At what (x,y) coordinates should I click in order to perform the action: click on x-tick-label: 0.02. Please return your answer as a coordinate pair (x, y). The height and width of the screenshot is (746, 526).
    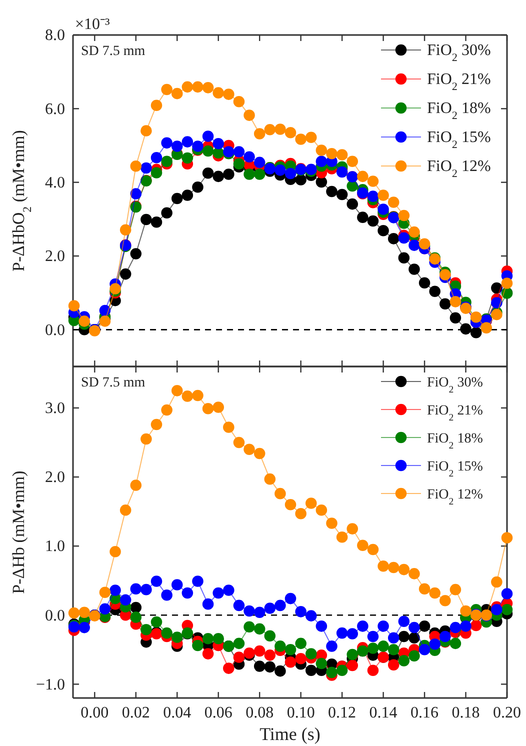
    Looking at the image, I should click on (136, 713).